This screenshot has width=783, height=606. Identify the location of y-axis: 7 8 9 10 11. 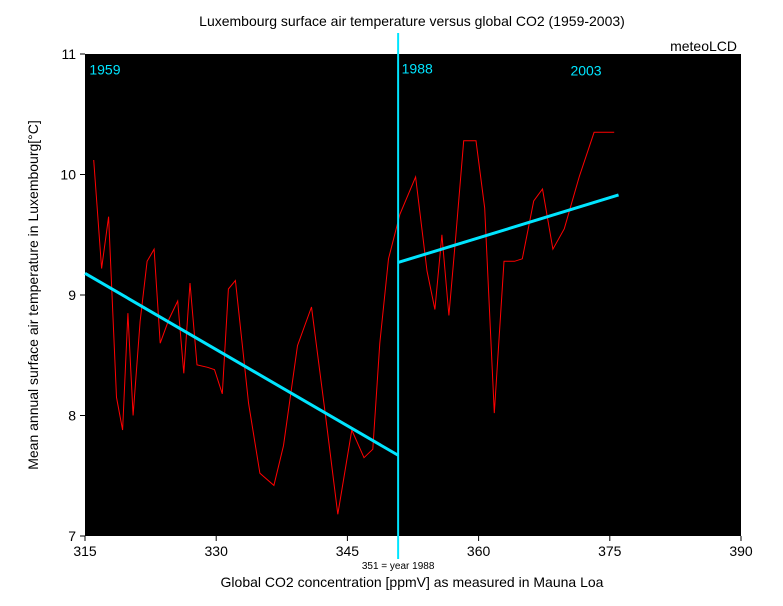
(72, 295).